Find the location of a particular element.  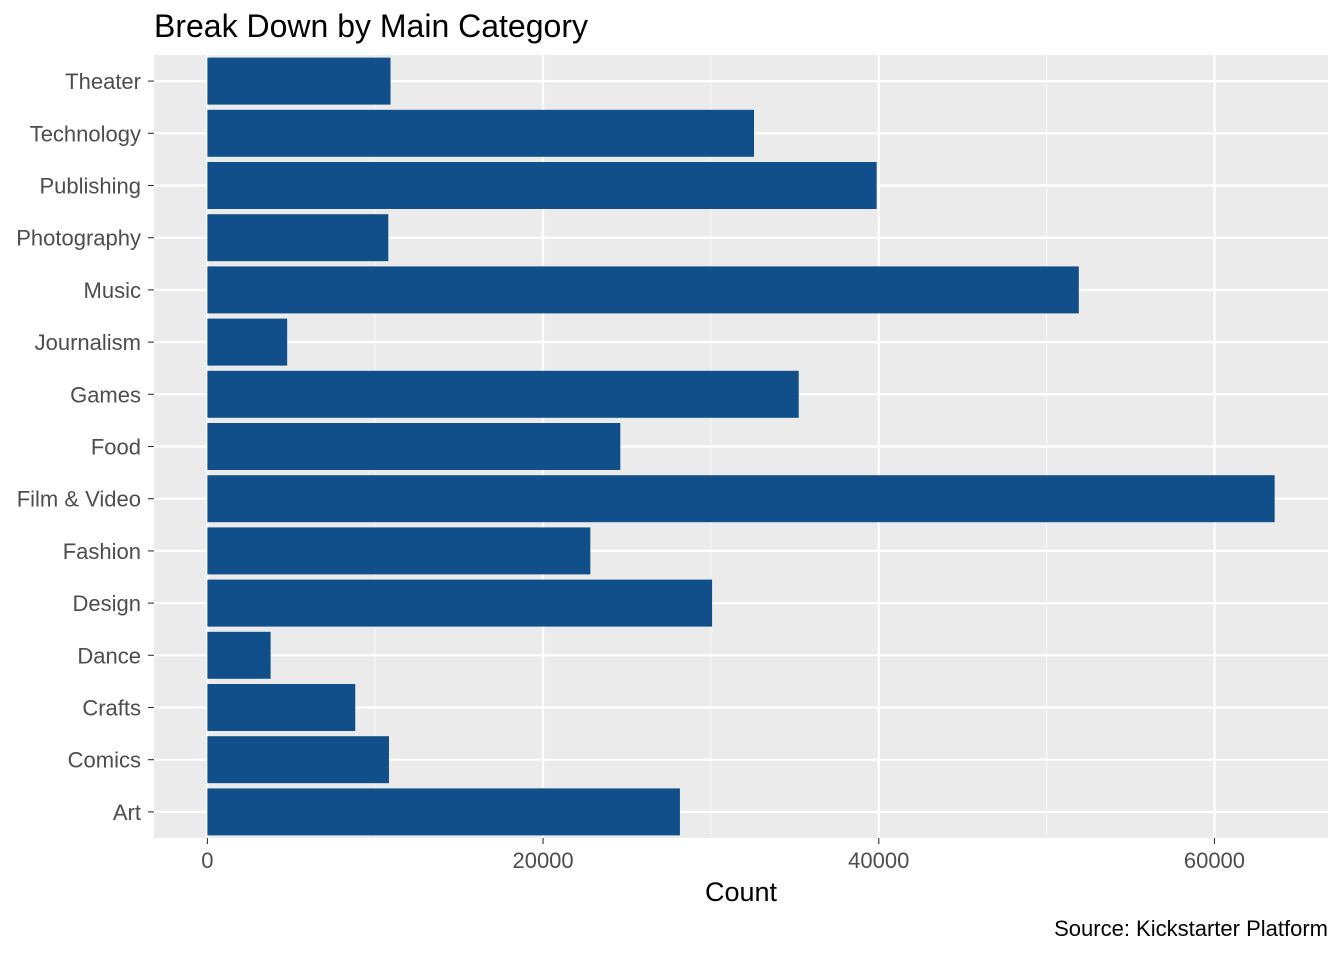

y-tick-label: Film & Video is located at coordinates (79, 499).